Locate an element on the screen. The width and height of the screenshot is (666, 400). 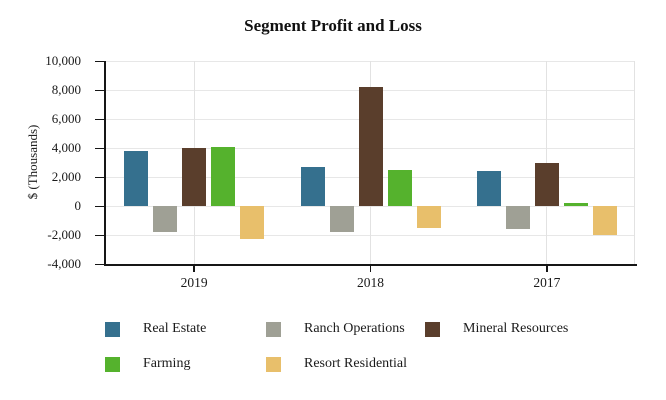
legend-swatch-real-estate is located at coordinates (112, 329).